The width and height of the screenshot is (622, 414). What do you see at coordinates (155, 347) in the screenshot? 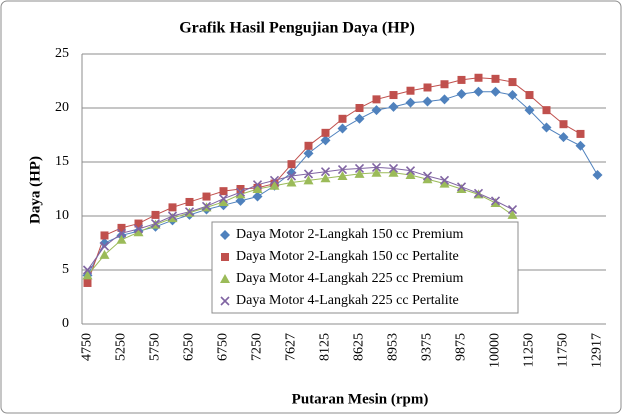
I see `x-tick-label: 5750` at bounding box center [155, 347].